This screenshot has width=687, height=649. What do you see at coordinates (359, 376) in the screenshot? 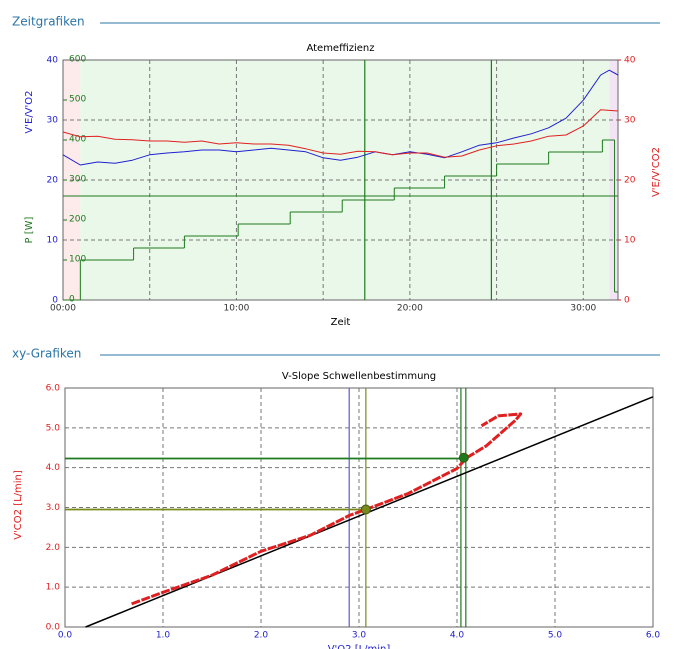
I see `chart-title: V-Slope Schwellenbestimmung` at bounding box center [359, 376].